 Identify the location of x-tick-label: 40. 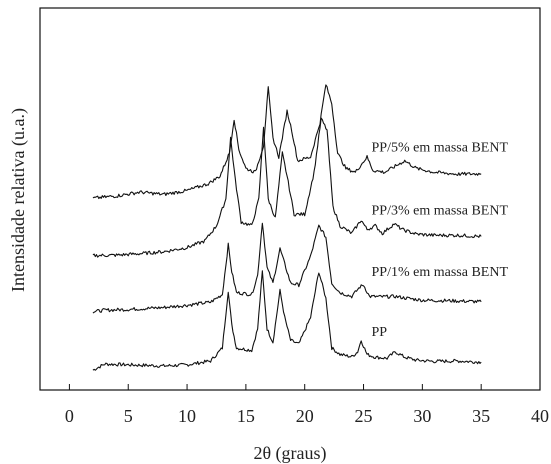
(540, 416).